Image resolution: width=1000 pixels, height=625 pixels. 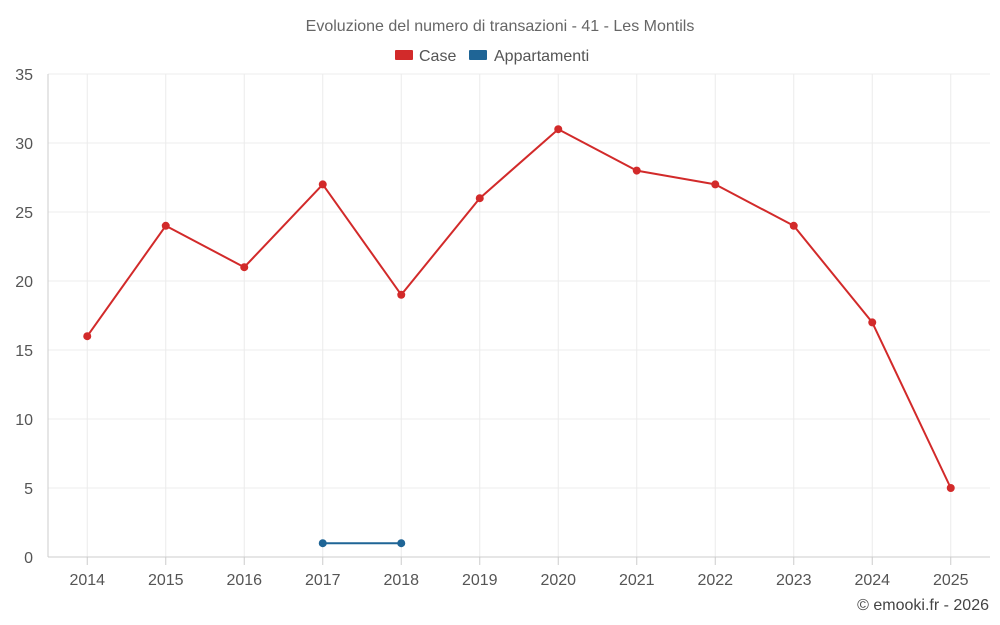 I want to click on data-point-case-2021, so click(x=636, y=170).